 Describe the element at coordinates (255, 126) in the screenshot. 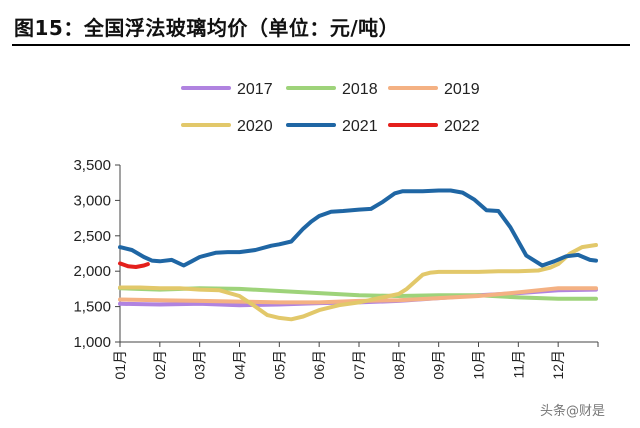

I see `legend-label-2020: 2020` at that location.